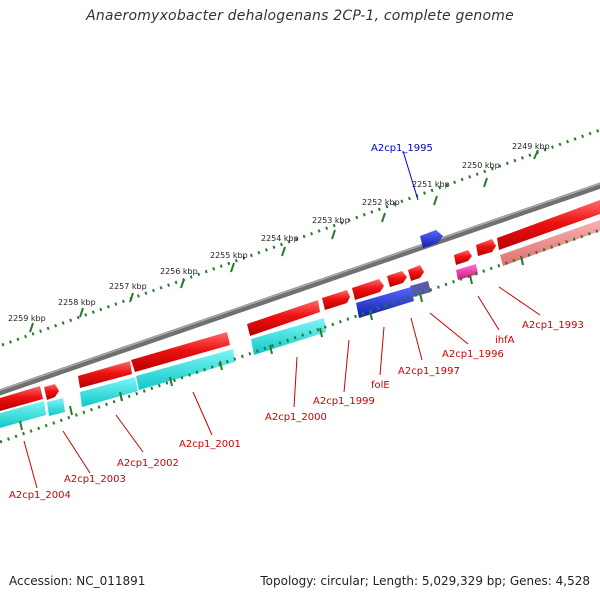 The width and height of the screenshot is (600, 600). Describe the element at coordinates (402, 148) in the screenshot. I see `gene-label-a2cp1-1995: A2cp1_1995` at that location.